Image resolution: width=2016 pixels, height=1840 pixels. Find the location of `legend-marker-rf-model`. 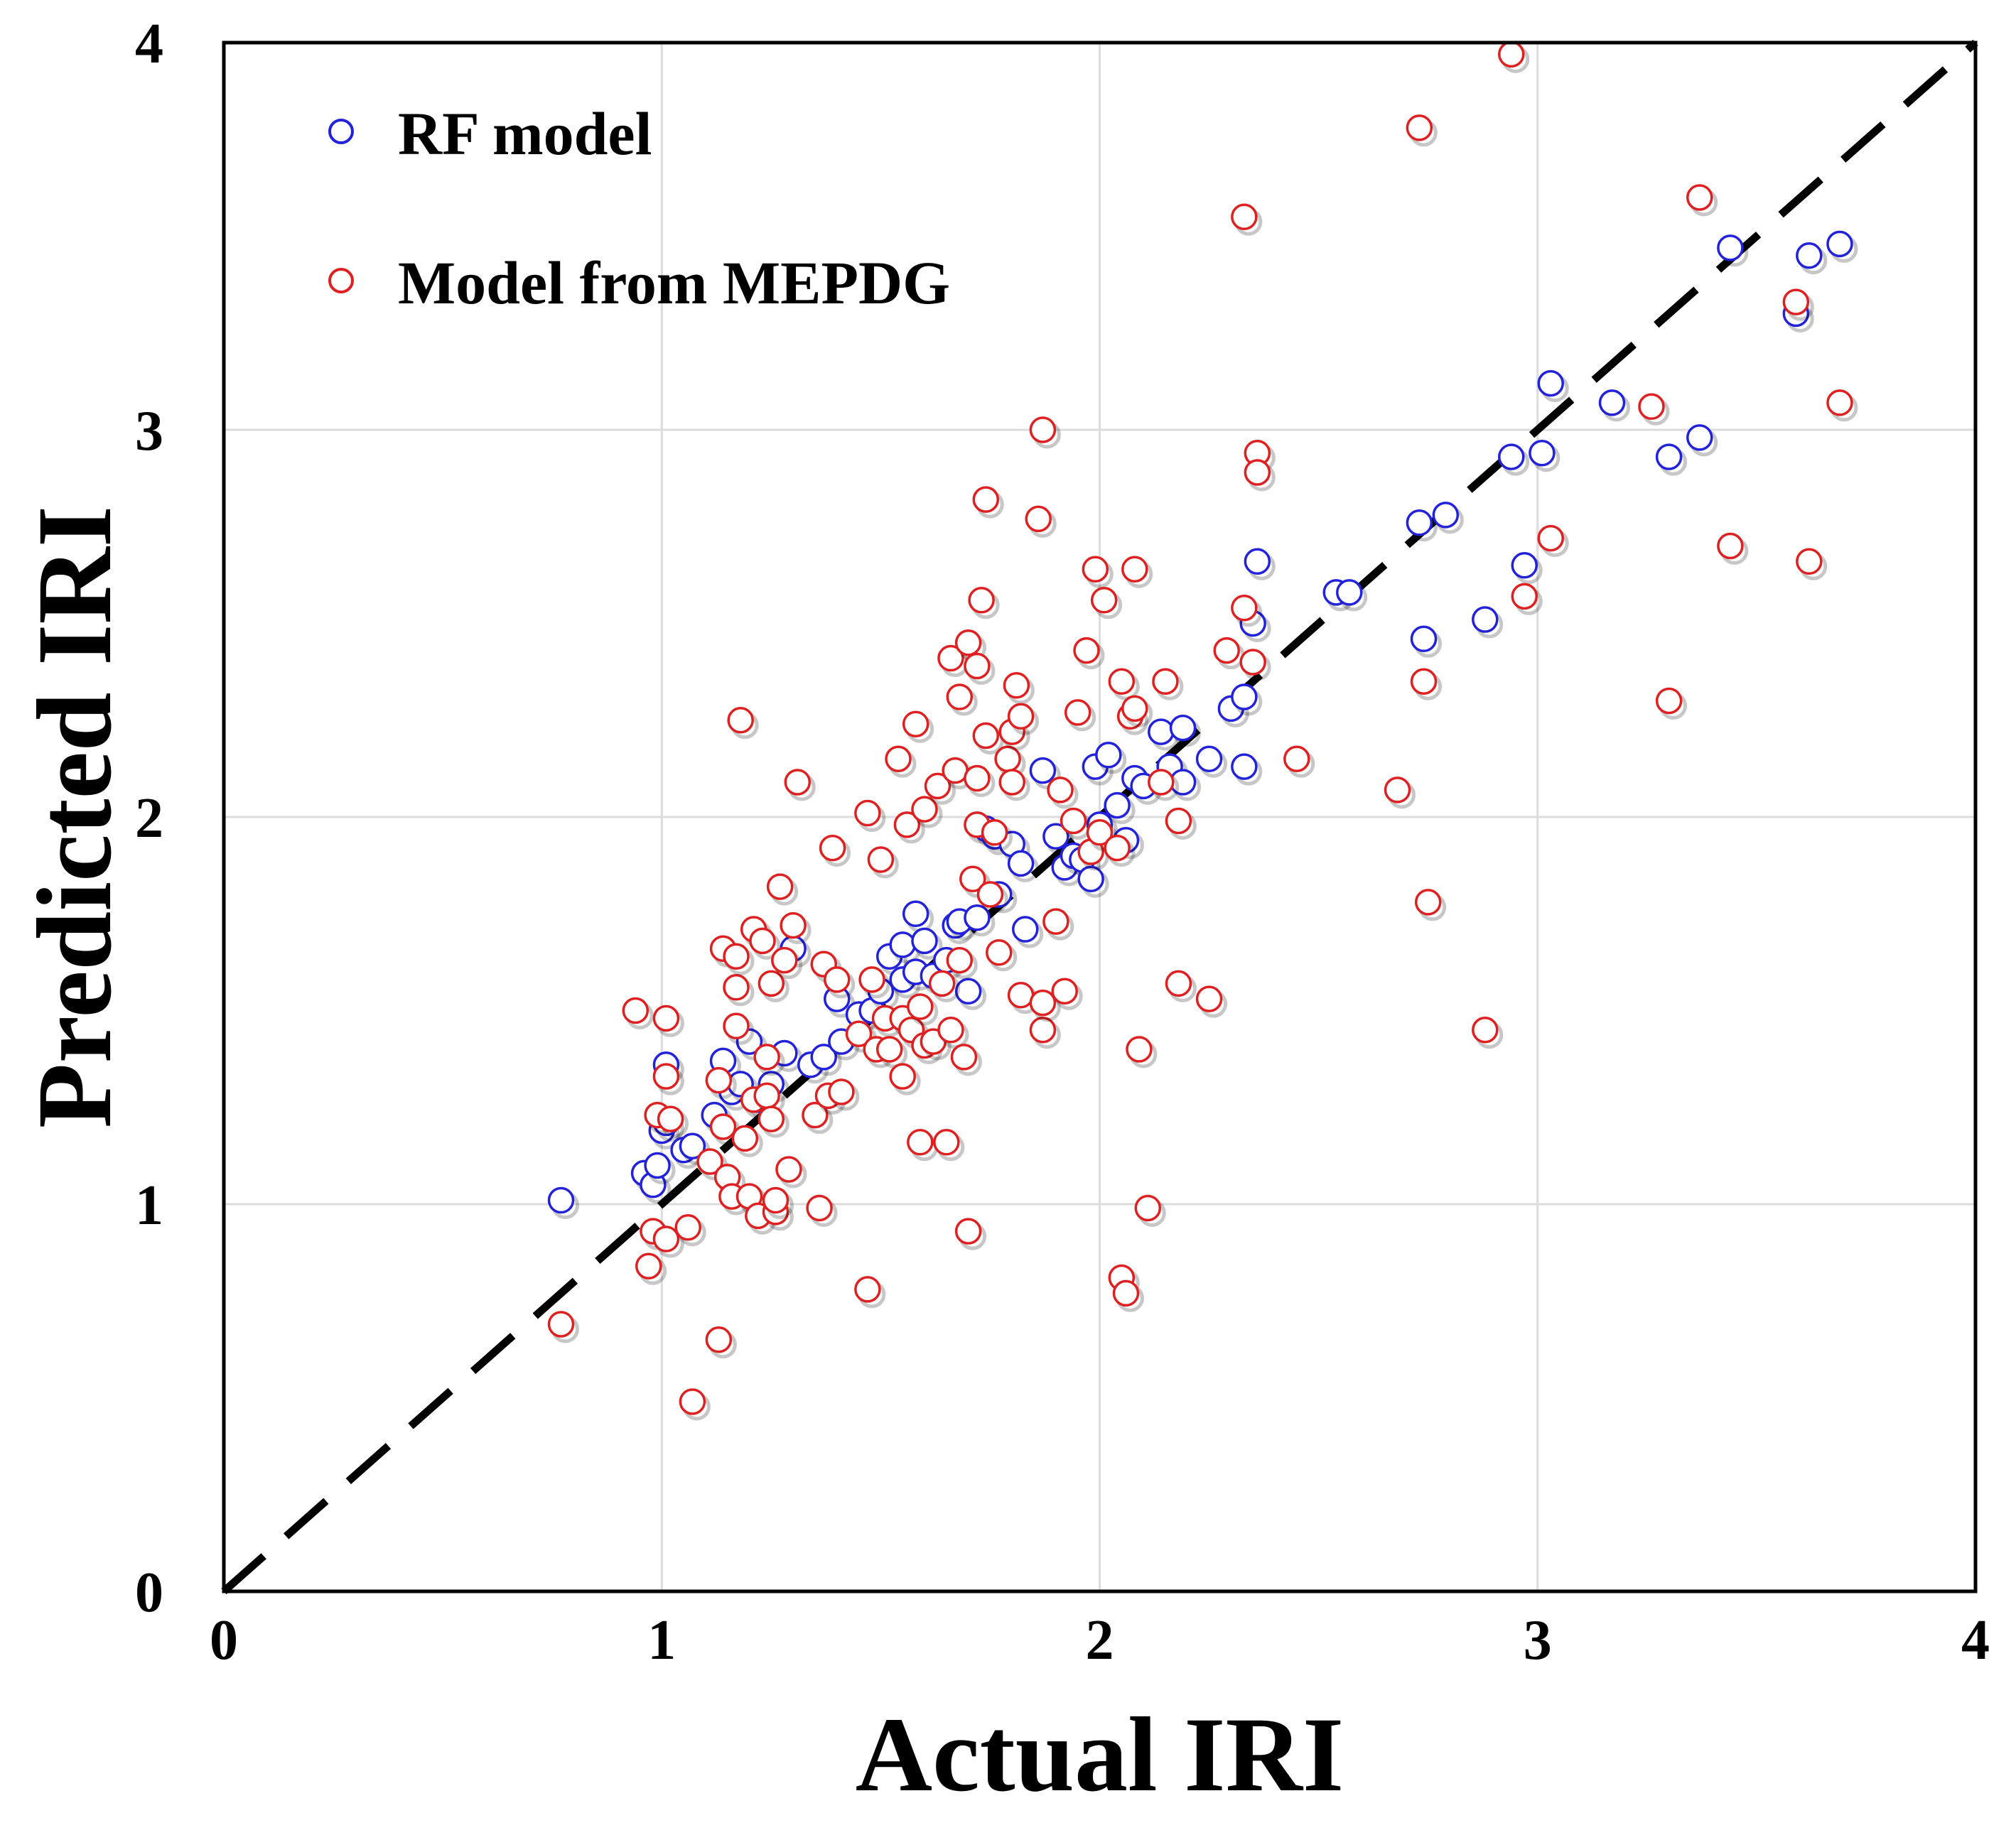

legend-marker-rf-model is located at coordinates (341, 131).